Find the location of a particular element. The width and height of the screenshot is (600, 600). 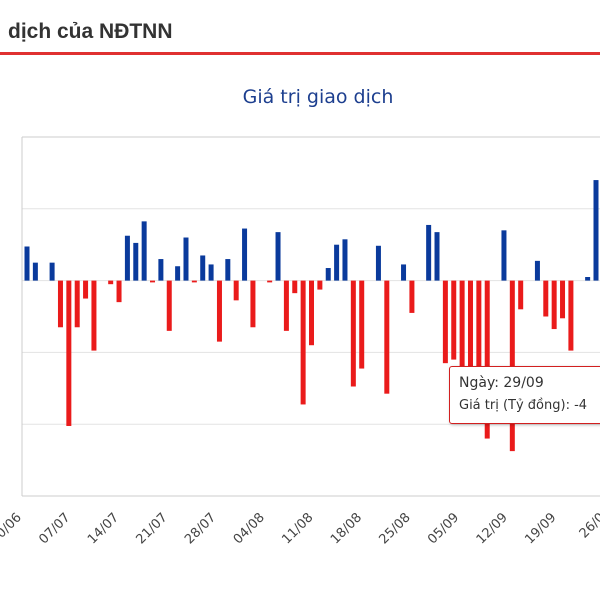

tooltip-date-label: Ngày is located at coordinates (477, 383).